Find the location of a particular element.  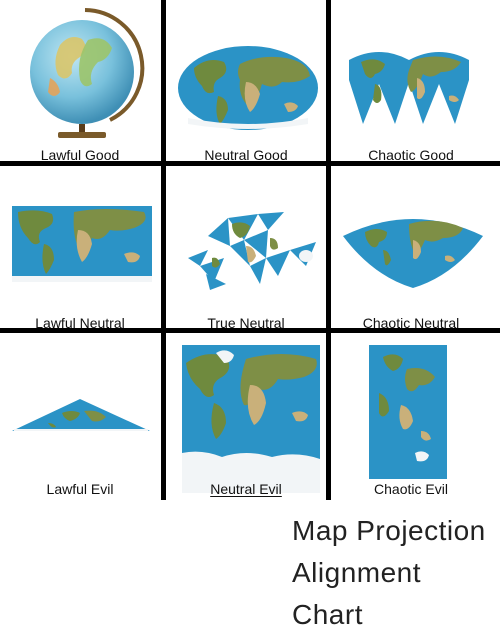

triangle-map is located at coordinates (81, 415).